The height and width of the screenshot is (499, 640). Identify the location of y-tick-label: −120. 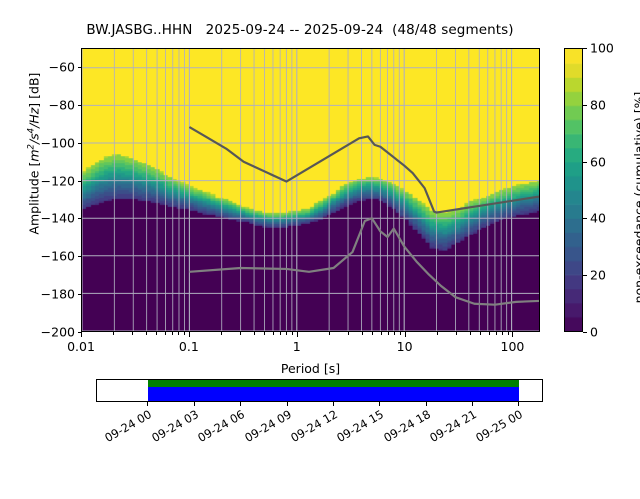
(45, 180).